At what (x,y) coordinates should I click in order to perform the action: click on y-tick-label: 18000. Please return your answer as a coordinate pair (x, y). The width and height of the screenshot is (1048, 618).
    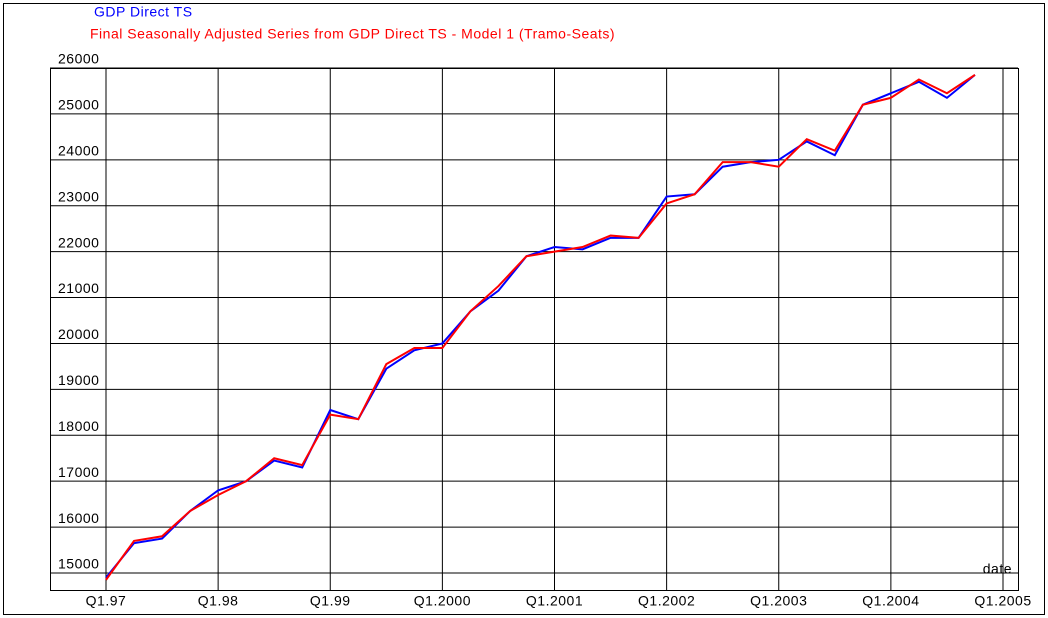
    Looking at the image, I should click on (78, 426).